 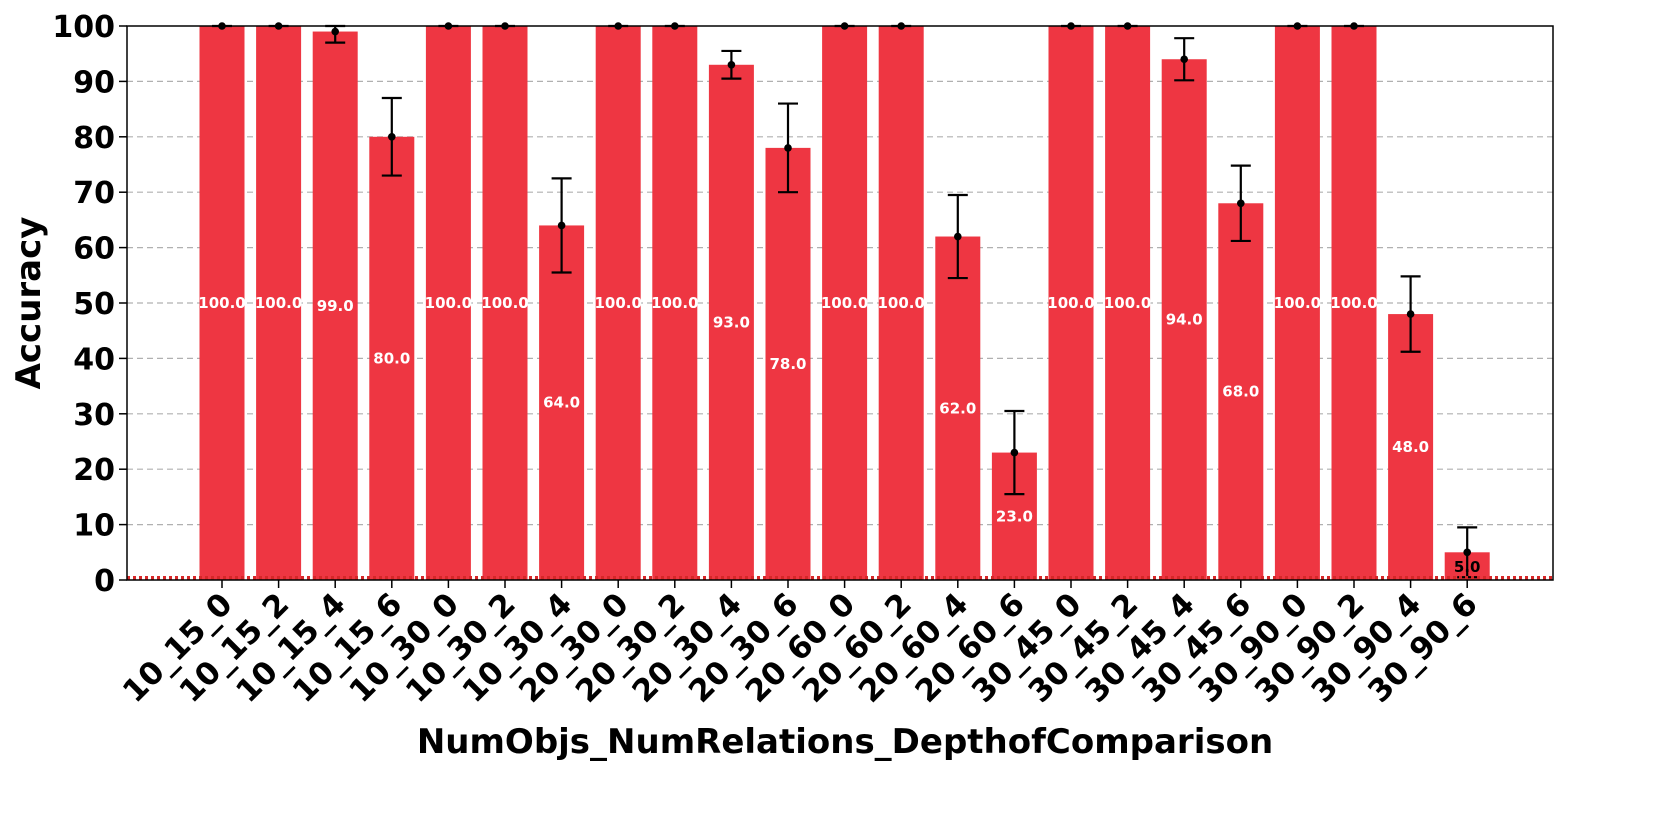 I want to click on bar-value-label: 64.0, so click(x=561, y=403).